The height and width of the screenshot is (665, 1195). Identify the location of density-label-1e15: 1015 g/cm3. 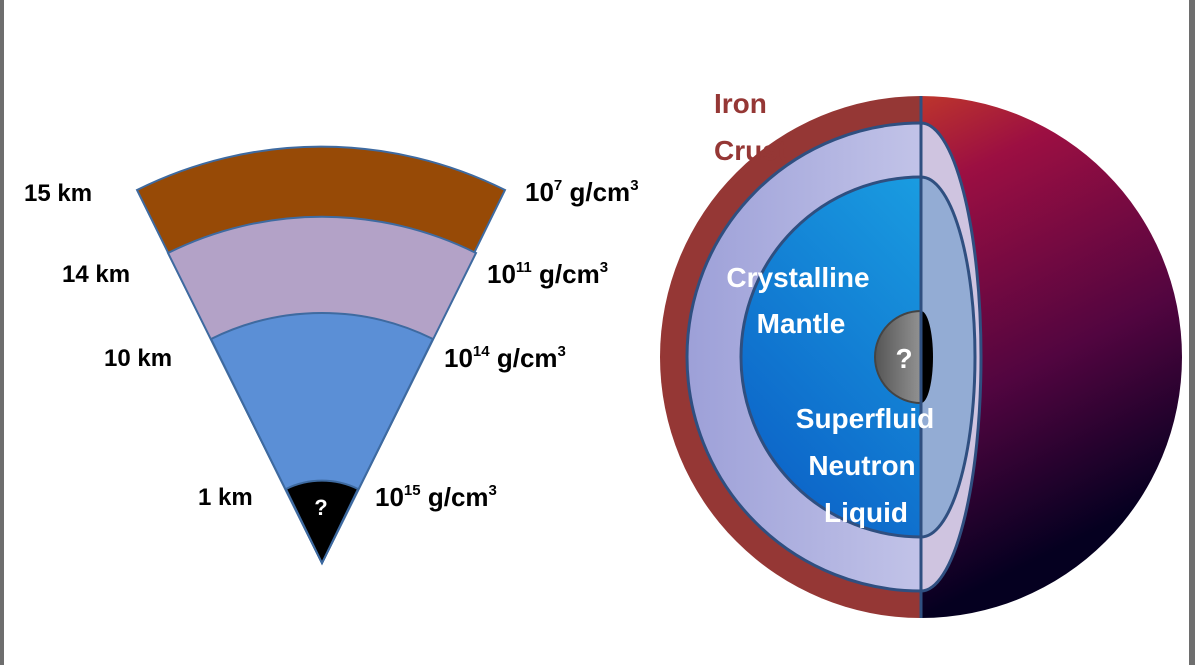
(436, 497).